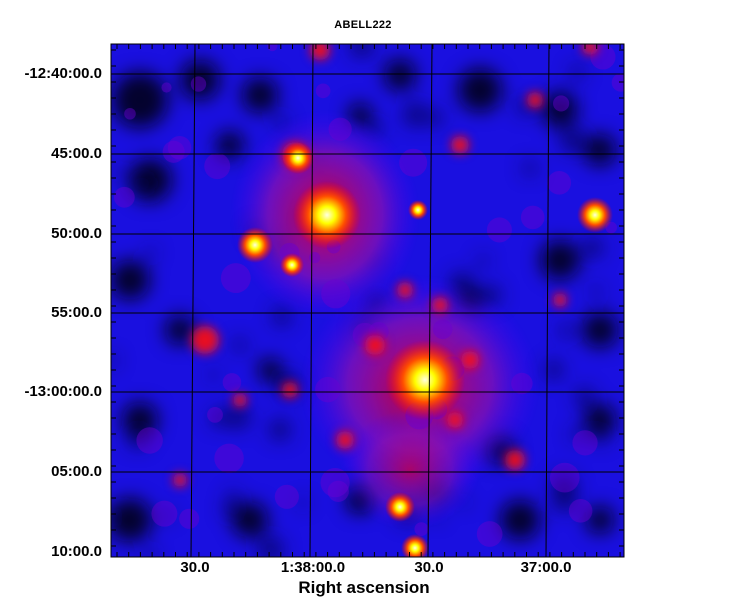 The height and width of the screenshot is (609, 738). I want to click on x-tick-label: 30.0, so click(429, 567).